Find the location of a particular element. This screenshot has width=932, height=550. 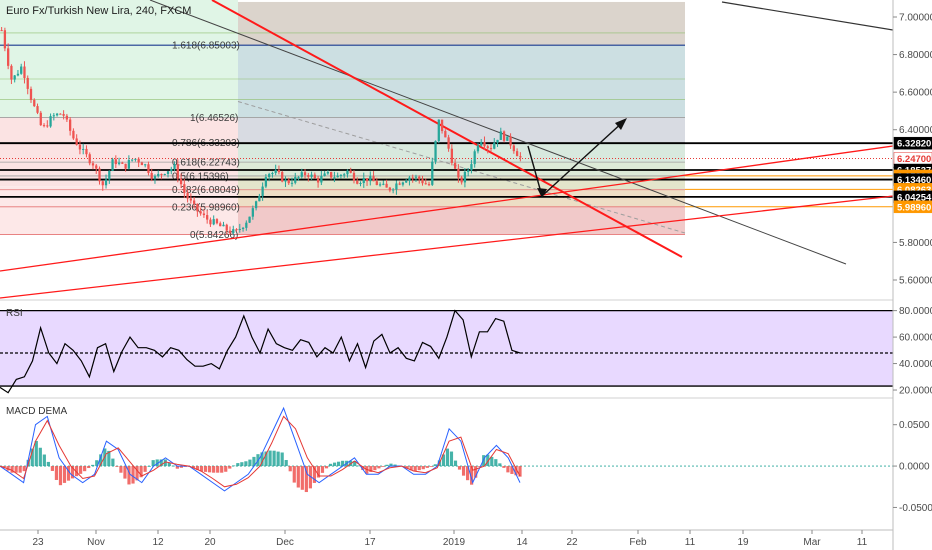

time-tick-label: 17 is located at coordinates (370, 542).